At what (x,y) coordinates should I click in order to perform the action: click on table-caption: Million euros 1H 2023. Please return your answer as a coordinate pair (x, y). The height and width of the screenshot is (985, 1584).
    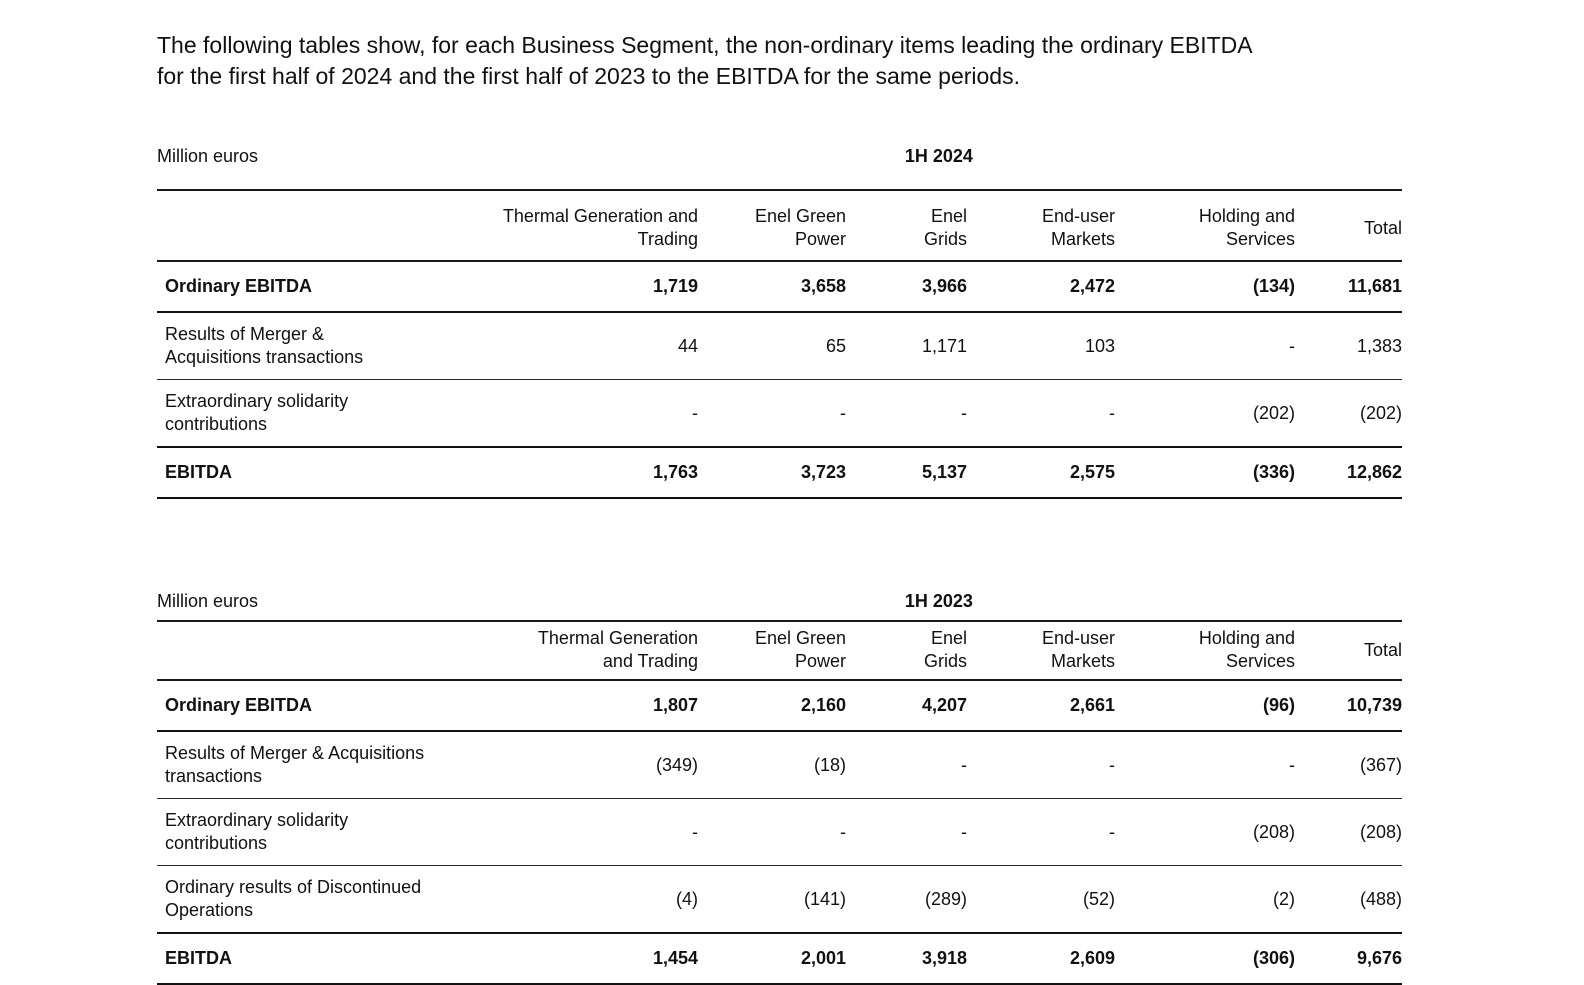
    Looking at the image, I should click on (779, 601).